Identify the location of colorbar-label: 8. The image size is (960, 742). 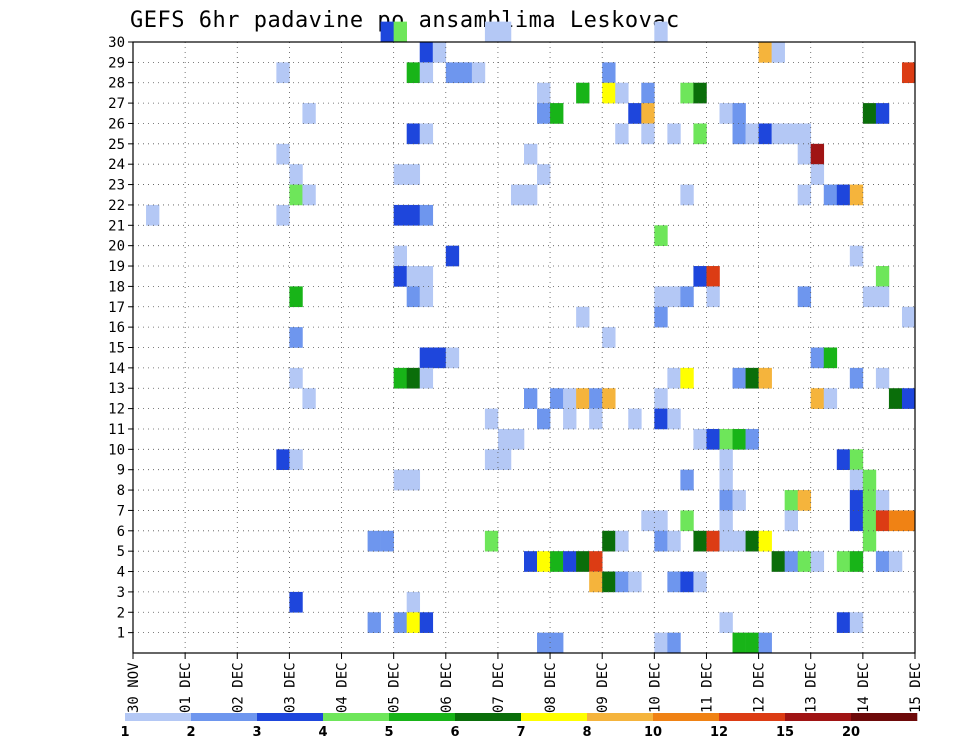
(586, 732).